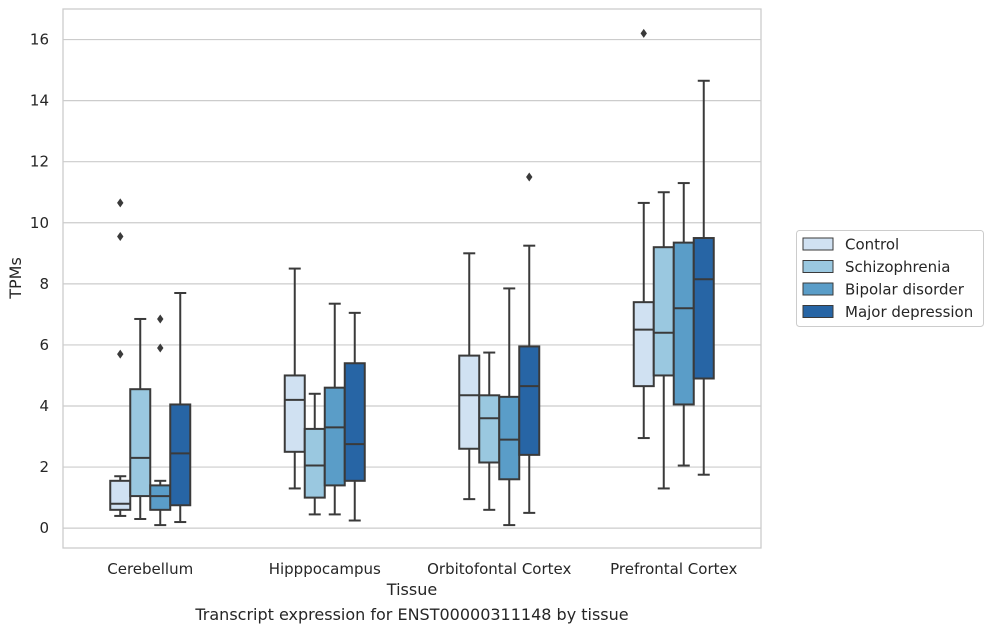  I want to click on y-axis-label: TPMs, so click(15, 278).